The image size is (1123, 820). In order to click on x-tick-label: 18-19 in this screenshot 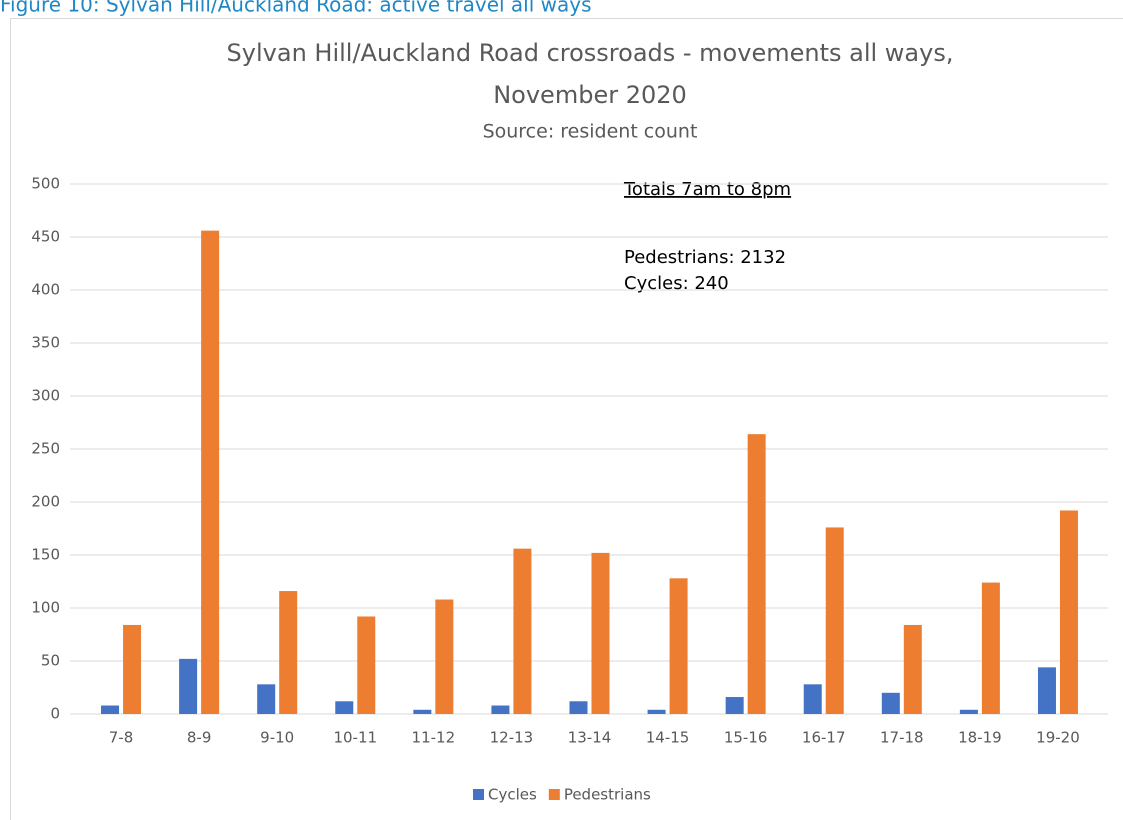, I will do `click(980, 738)`.